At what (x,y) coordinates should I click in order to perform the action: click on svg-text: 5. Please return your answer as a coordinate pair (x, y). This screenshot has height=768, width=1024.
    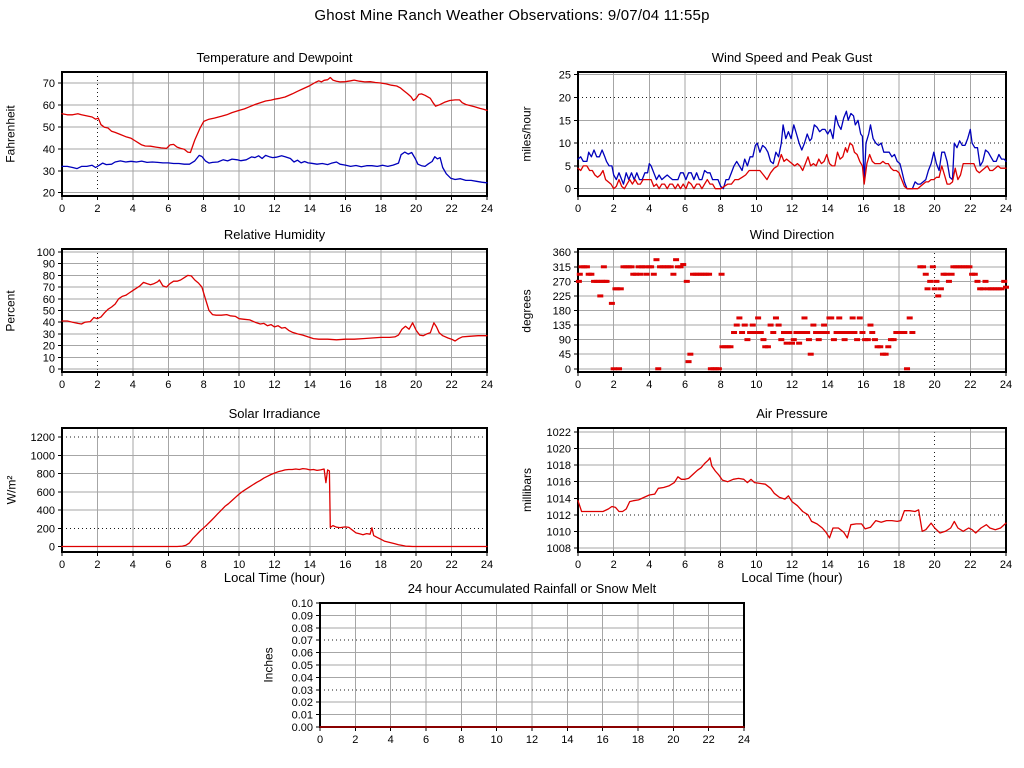
    Looking at the image, I should click on (568, 167).